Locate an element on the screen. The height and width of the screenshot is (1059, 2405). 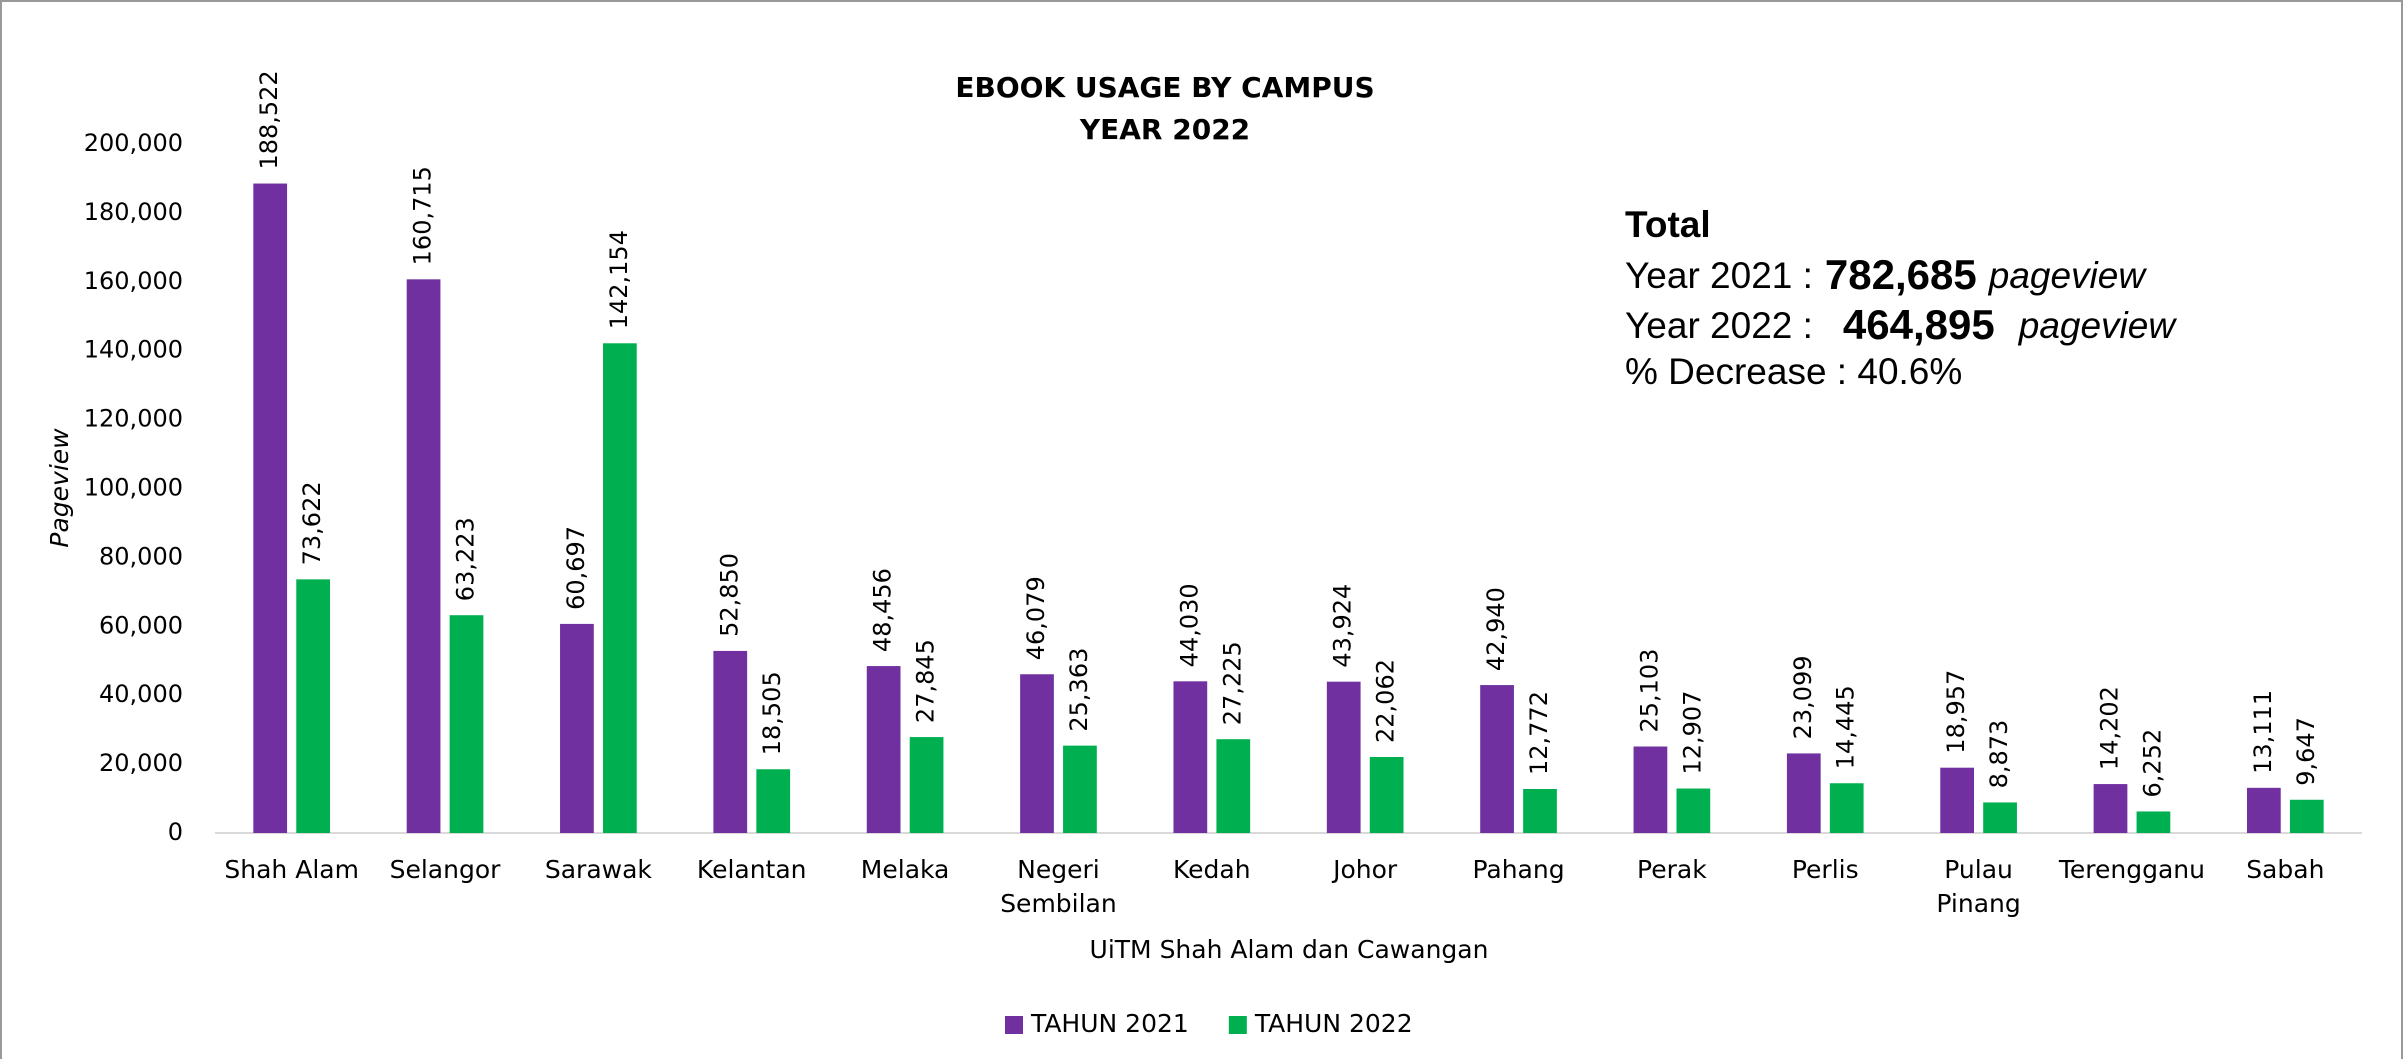
x-tick-label-box: Kedah is located at coordinates (1212, 869).